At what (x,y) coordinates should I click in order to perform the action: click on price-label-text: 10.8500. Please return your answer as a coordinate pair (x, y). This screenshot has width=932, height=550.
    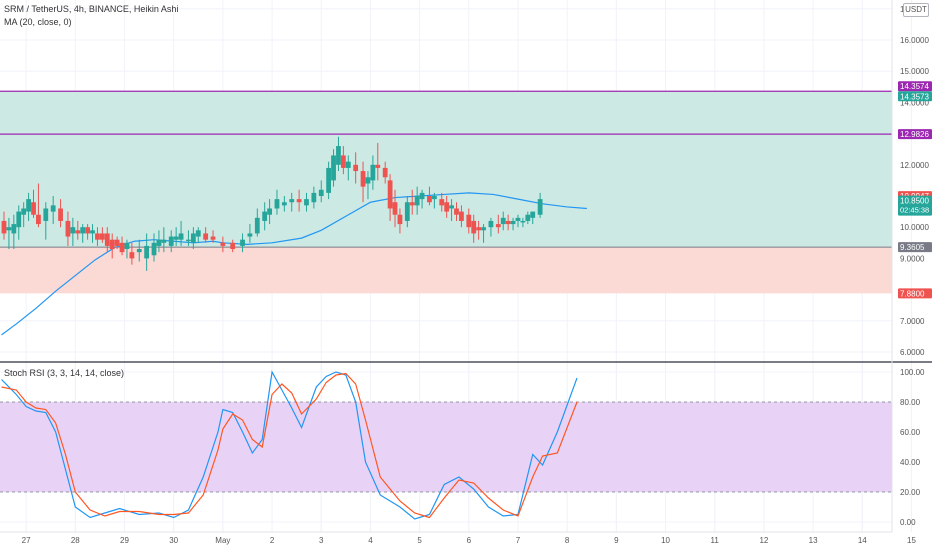
    Looking at the image, I should click on (914, 201).